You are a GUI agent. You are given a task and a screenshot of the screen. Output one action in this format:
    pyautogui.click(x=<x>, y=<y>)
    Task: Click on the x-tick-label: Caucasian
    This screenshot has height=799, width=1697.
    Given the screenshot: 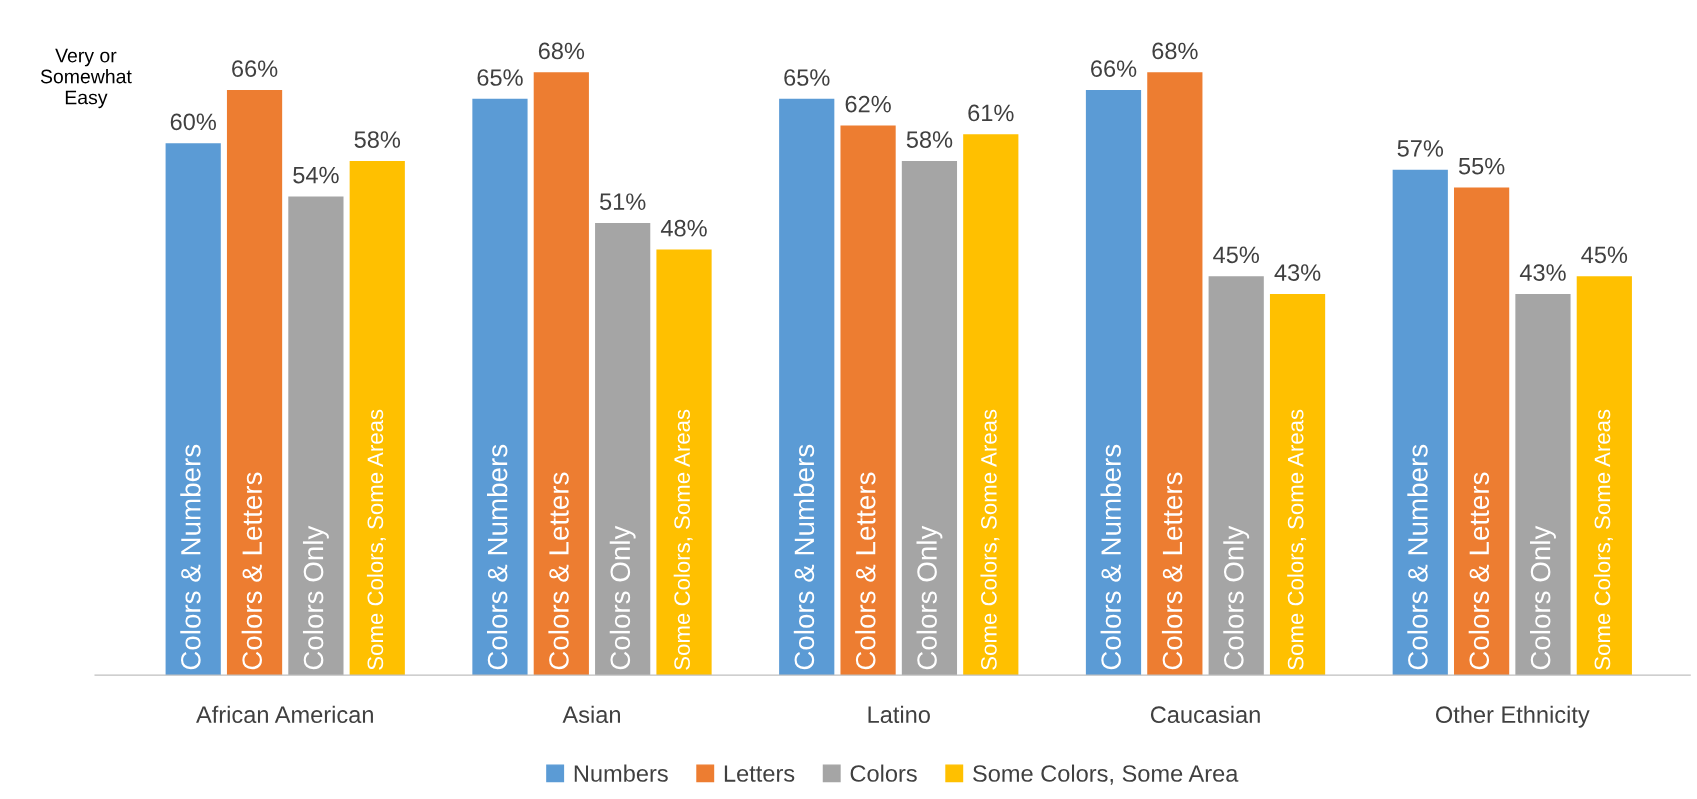 What is the action you would take?
    pyautogui.click(x=1205, y=714)
    